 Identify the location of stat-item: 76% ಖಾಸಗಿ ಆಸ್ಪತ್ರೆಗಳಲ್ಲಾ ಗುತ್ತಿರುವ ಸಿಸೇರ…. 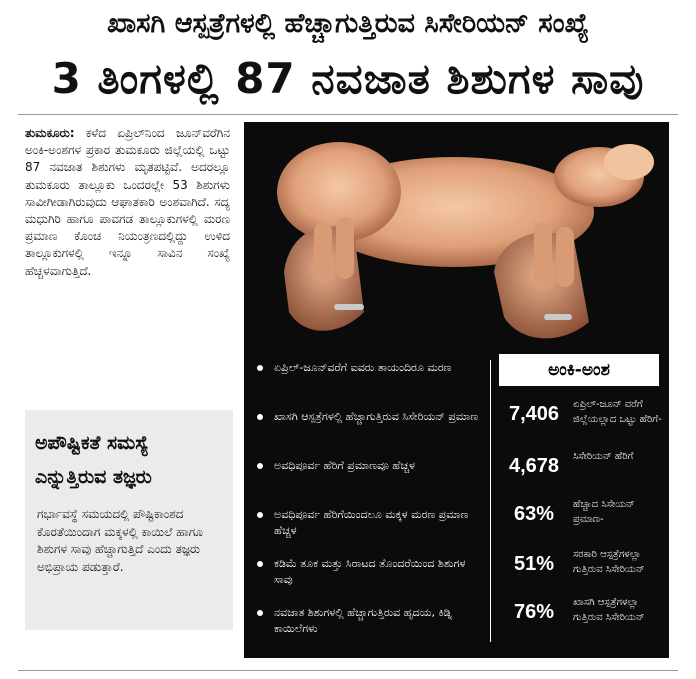
(581, 612).